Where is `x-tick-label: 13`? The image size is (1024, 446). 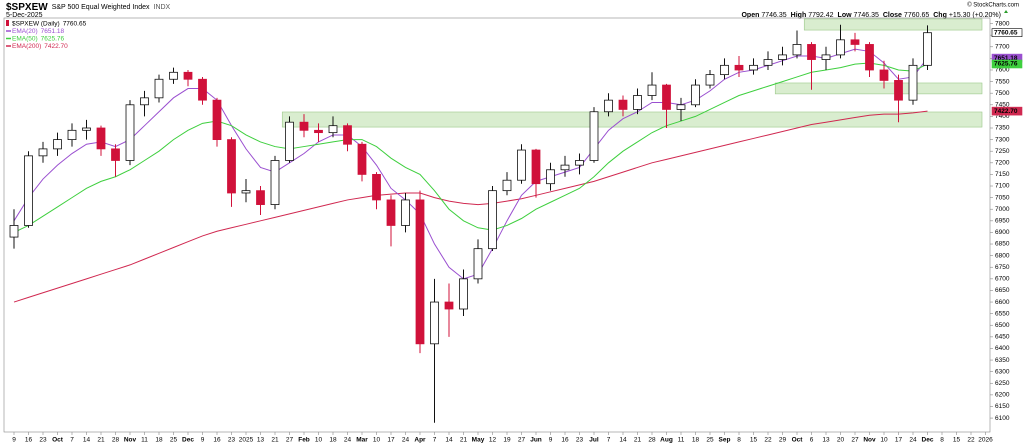 x-tick-label: 13 is located at coordinates (826, 440).